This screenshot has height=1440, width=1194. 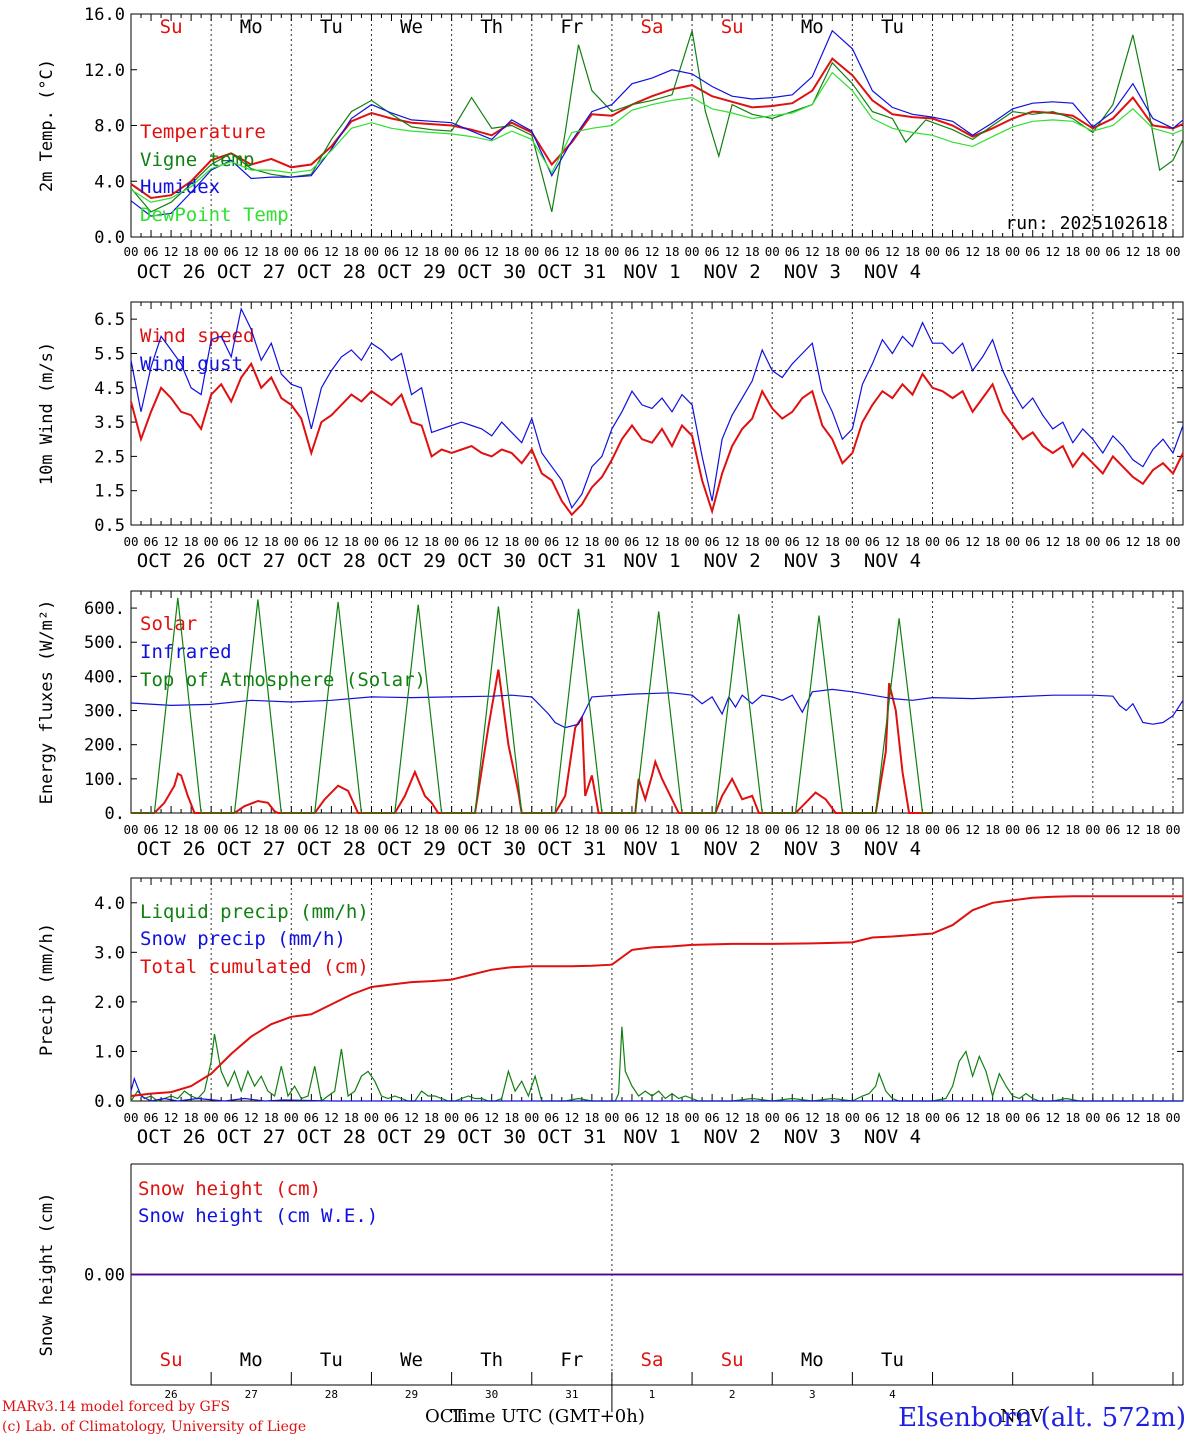 I want to click on day-abbr-top: We, so click(x=411, y=27).